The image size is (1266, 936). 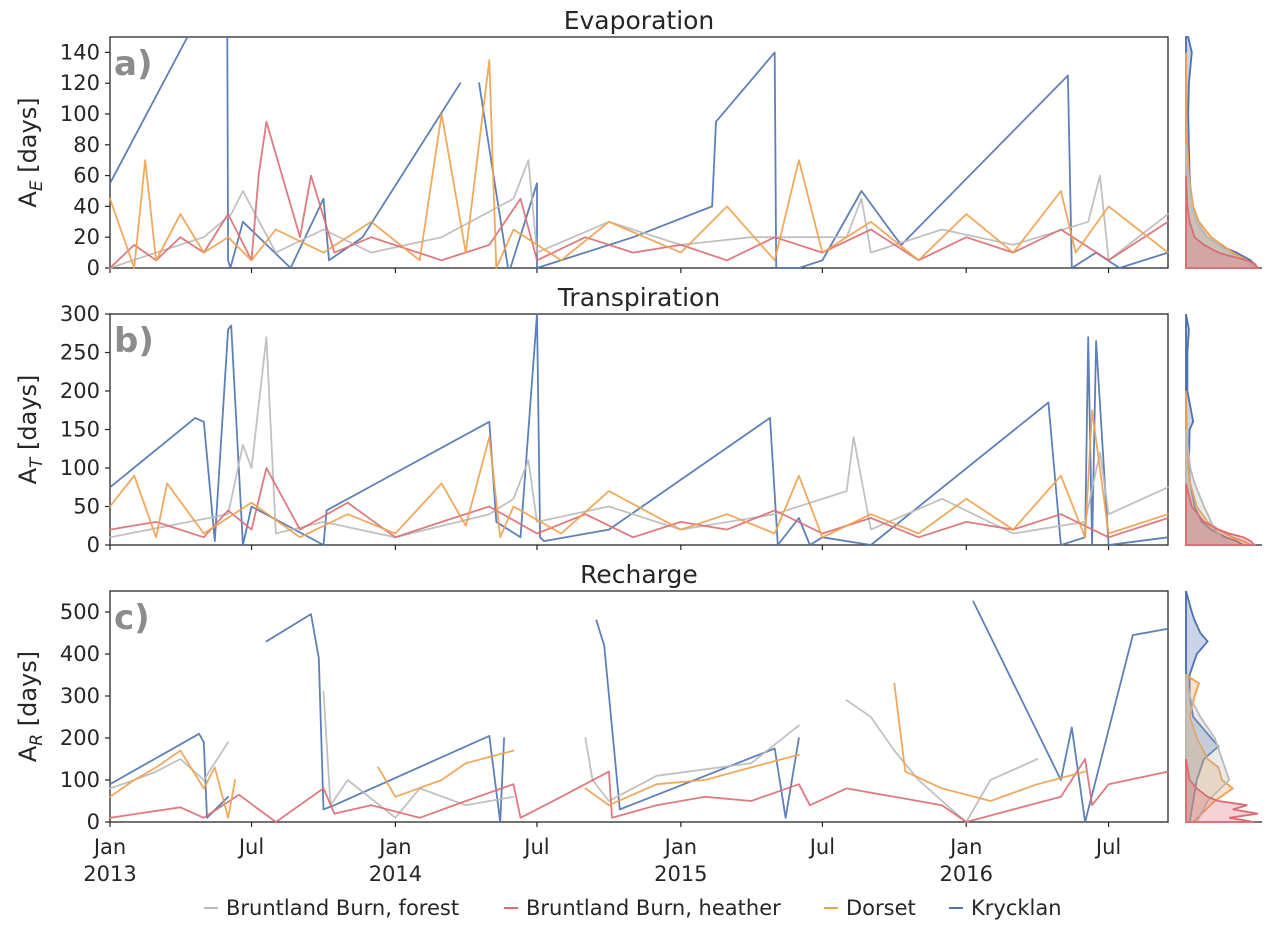 What do you see at coordinates (134, 341) in the screenshot?
I see `panel-label: b)` at bounding box center [134, 341].